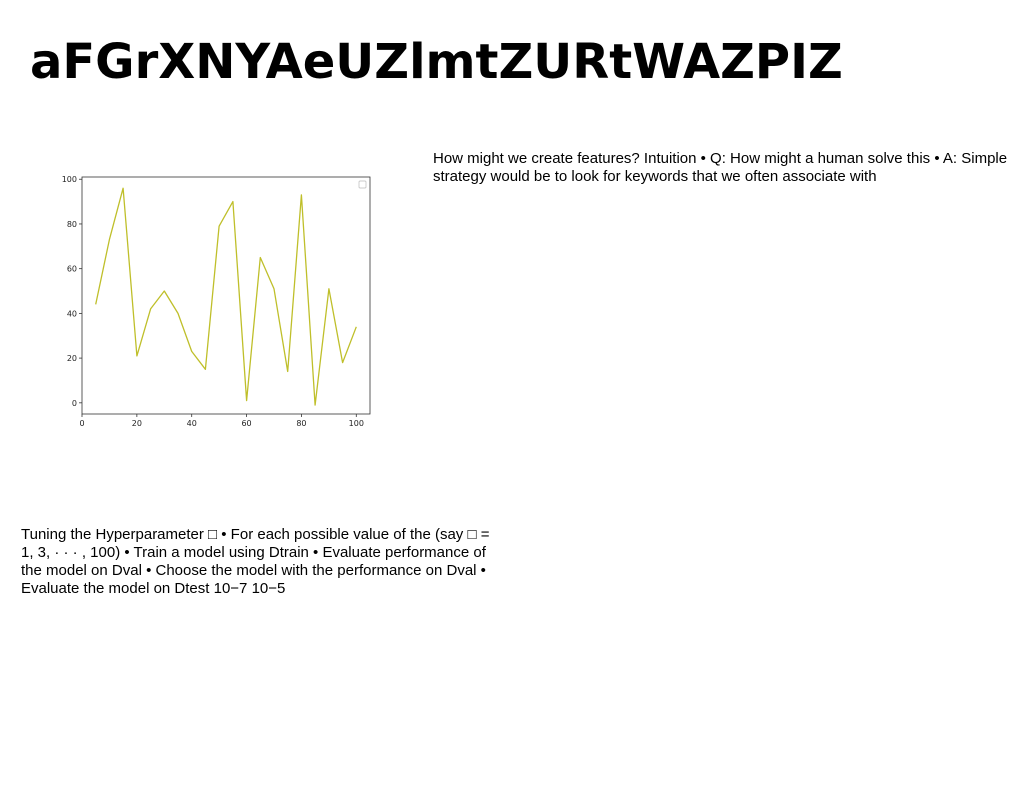 This screenshot has height=788, width=1024. What do you see at coordinates (356, 423) in the screenshot?
I see `x-tick-label: 100` at bounding box center [356, 423].